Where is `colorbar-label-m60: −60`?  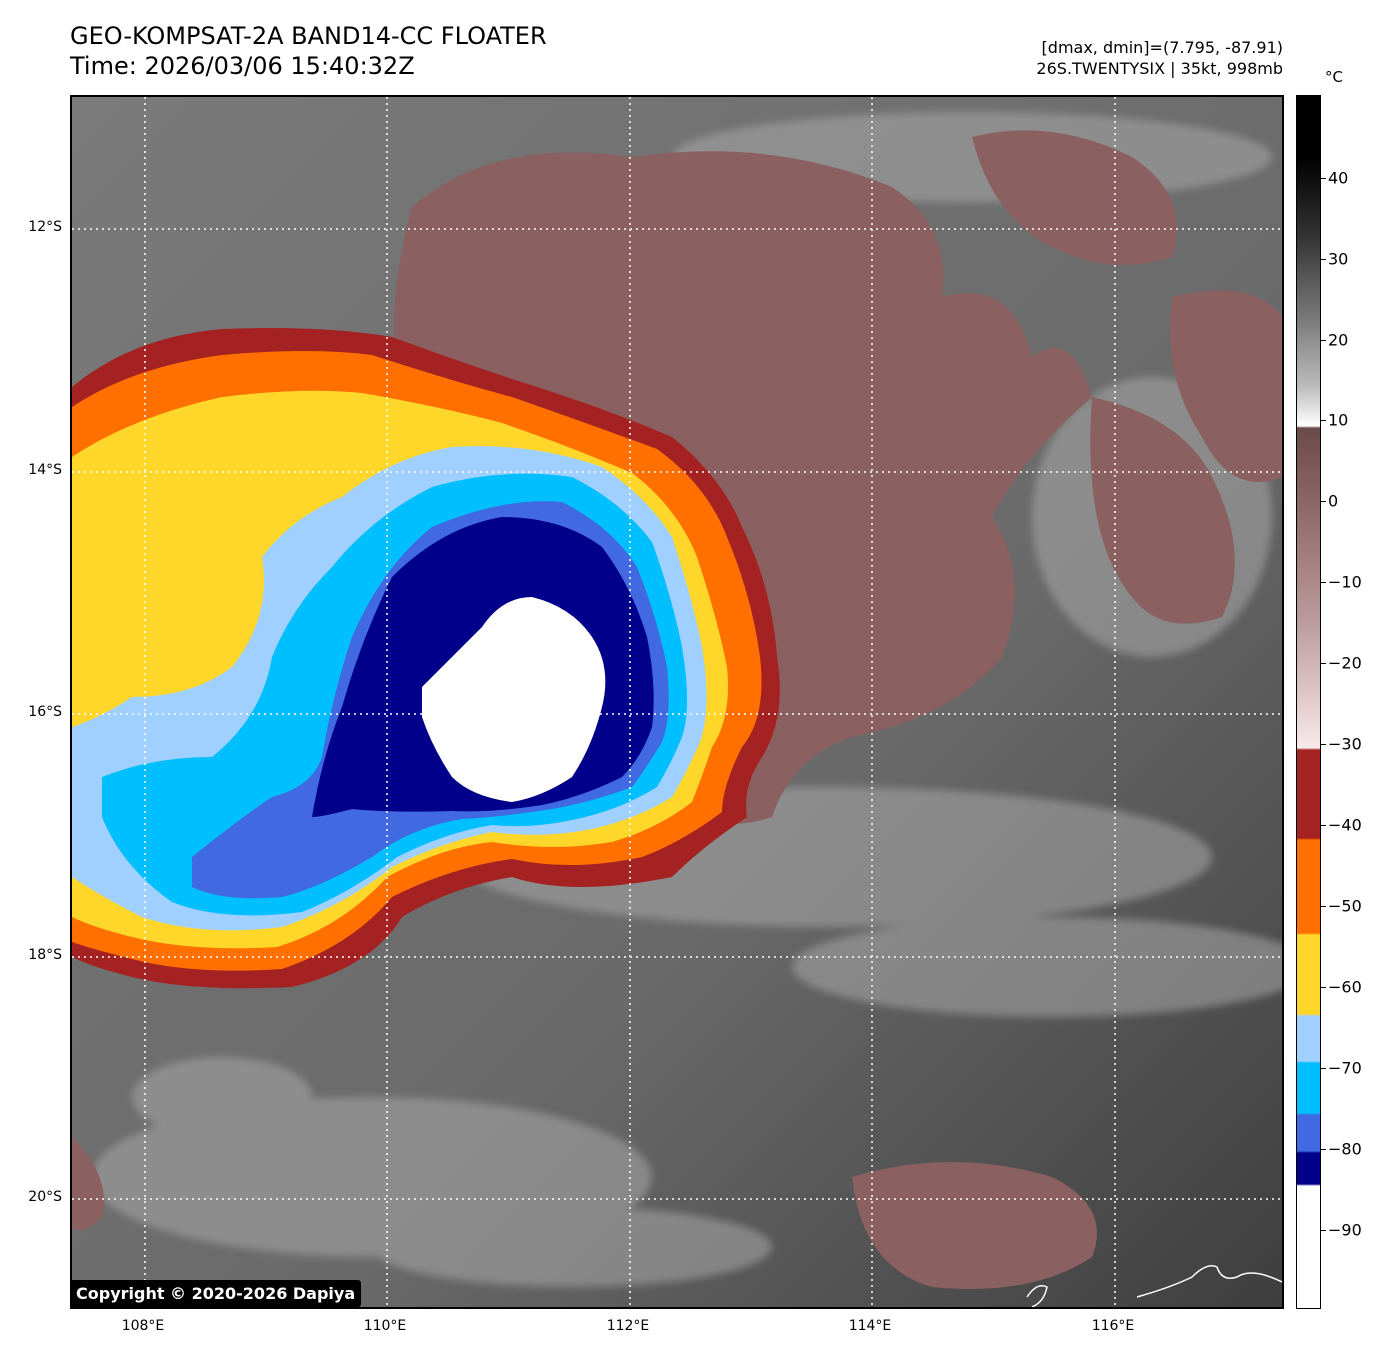
colorbar-label-m60: −60 is located at coordinates (1345, 987).